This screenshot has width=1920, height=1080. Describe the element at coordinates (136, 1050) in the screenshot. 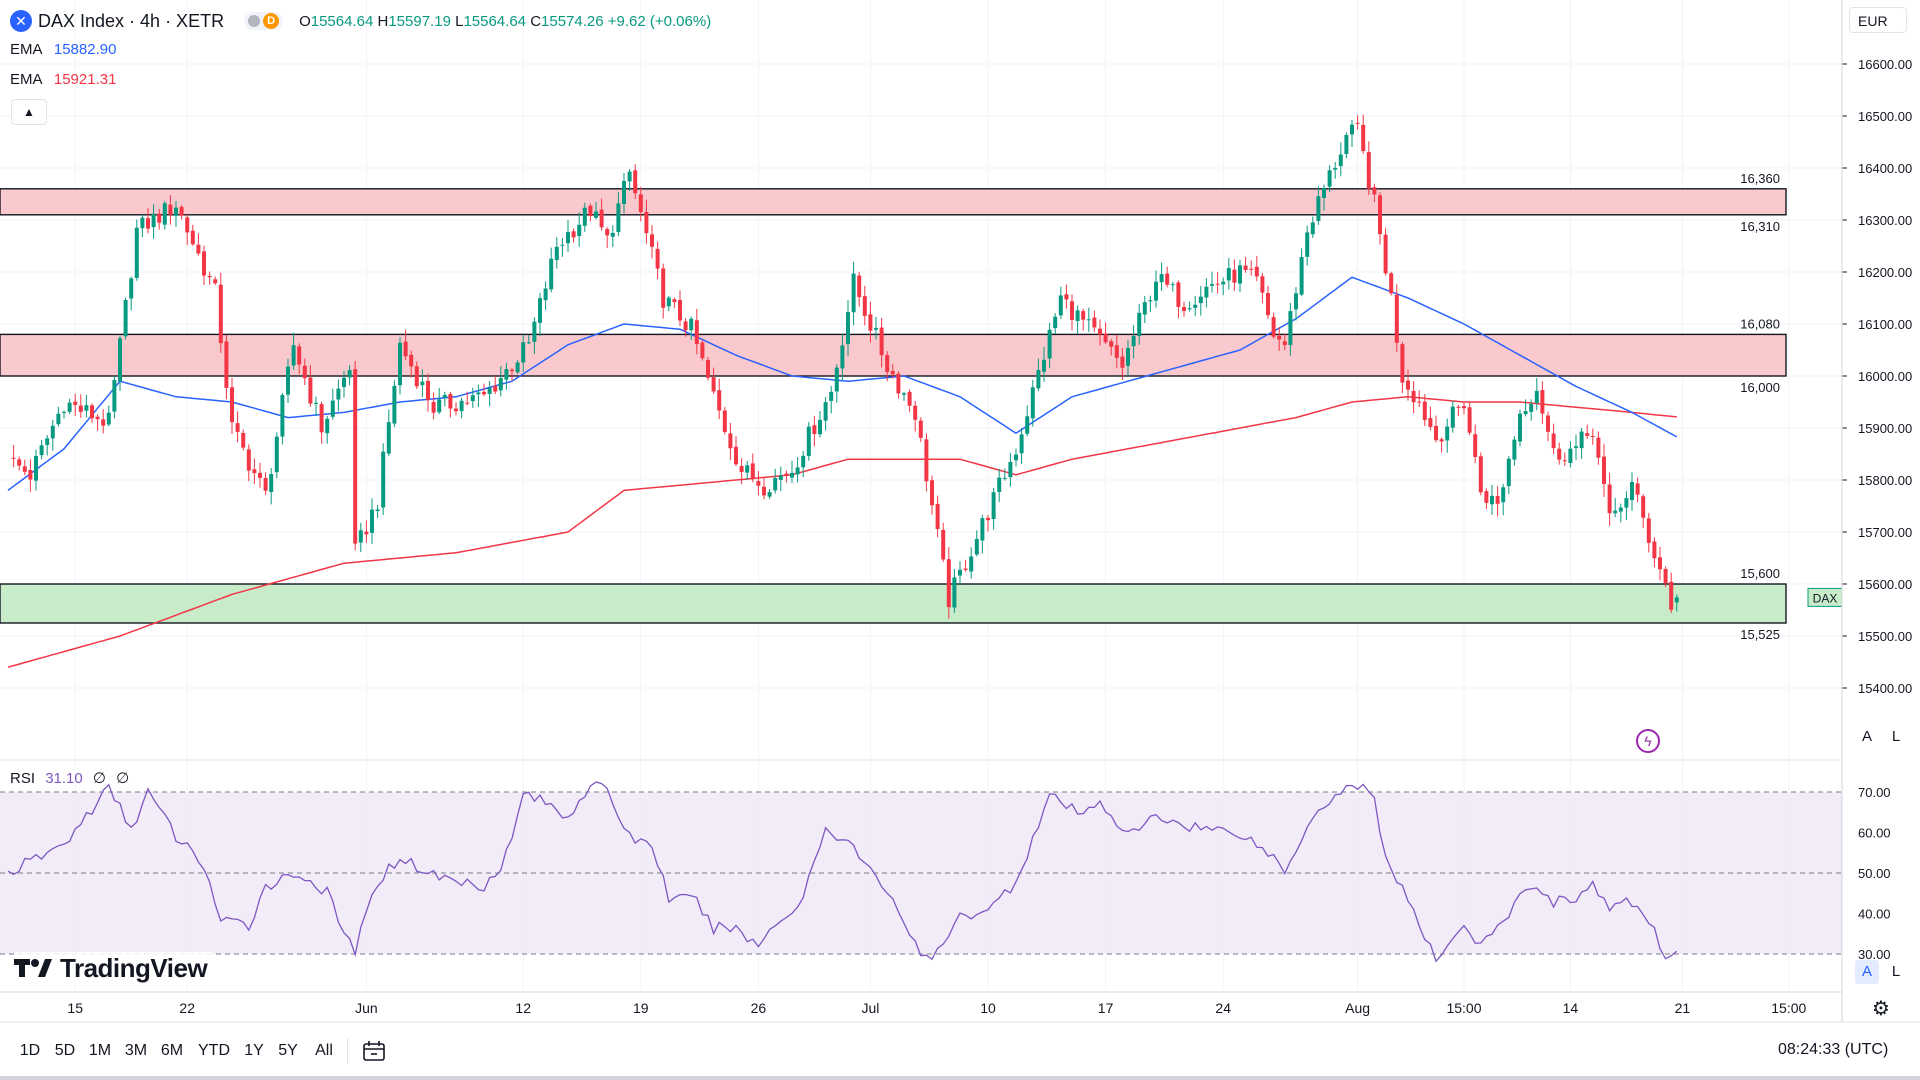

I see `timeframe-button-3m: 3M` at that location.